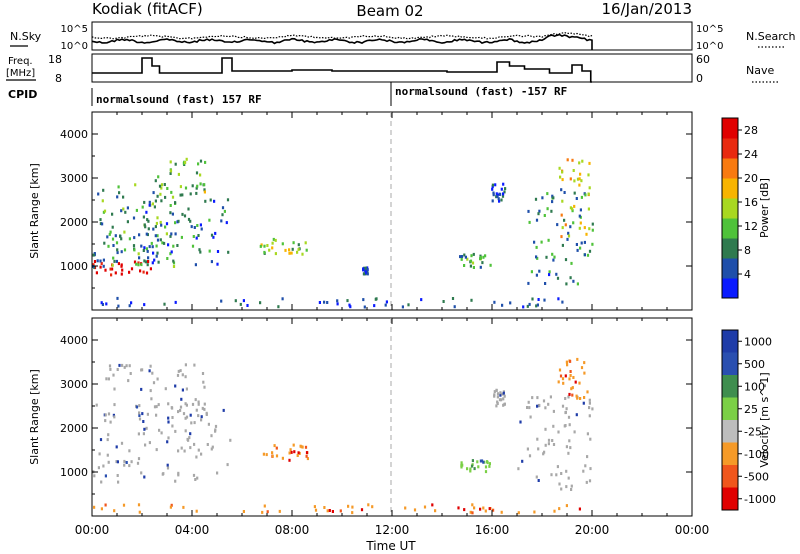  Describe the element at coordinates (751, 409) in the screenshot. I see `colorbar-tick-label: 25` at that location.